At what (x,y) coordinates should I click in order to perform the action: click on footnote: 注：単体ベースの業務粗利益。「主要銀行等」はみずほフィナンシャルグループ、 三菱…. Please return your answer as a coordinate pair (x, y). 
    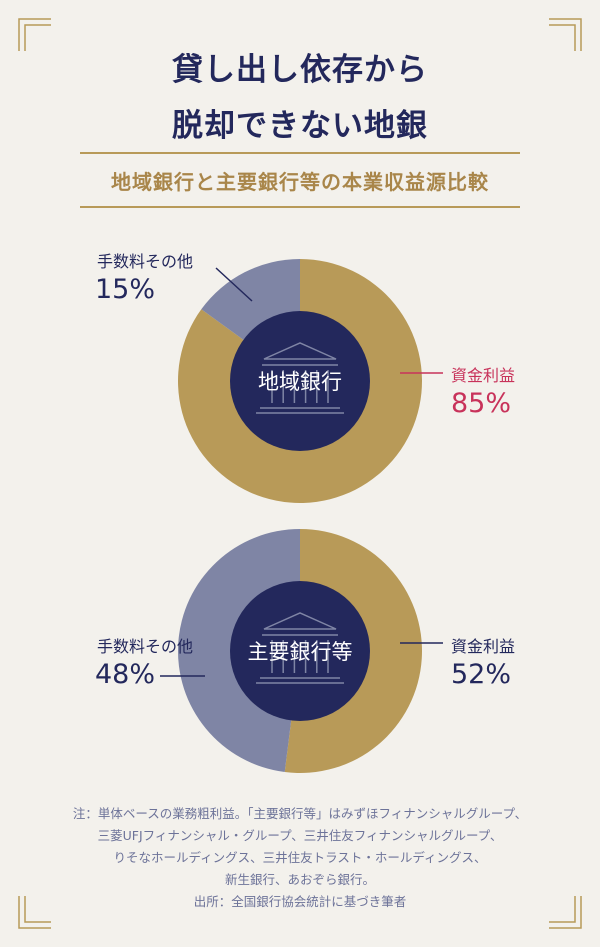
    Looking at the image, I should click on (300, 858).